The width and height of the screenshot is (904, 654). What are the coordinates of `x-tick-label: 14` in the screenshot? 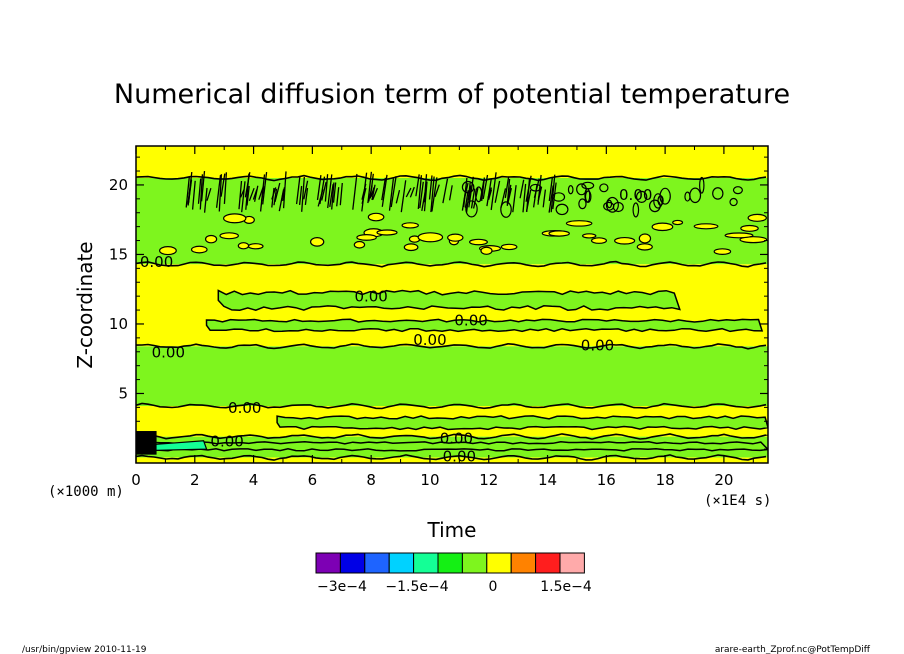 It's located at (547, 480).